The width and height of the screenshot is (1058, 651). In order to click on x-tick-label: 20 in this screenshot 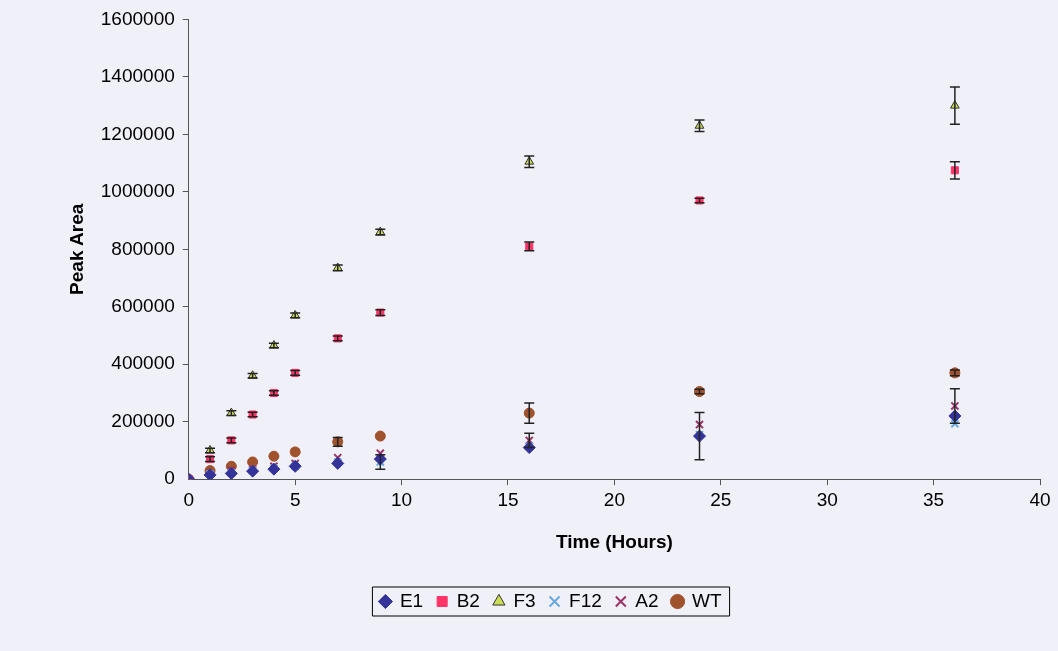, I will do `click(614, 499)`.